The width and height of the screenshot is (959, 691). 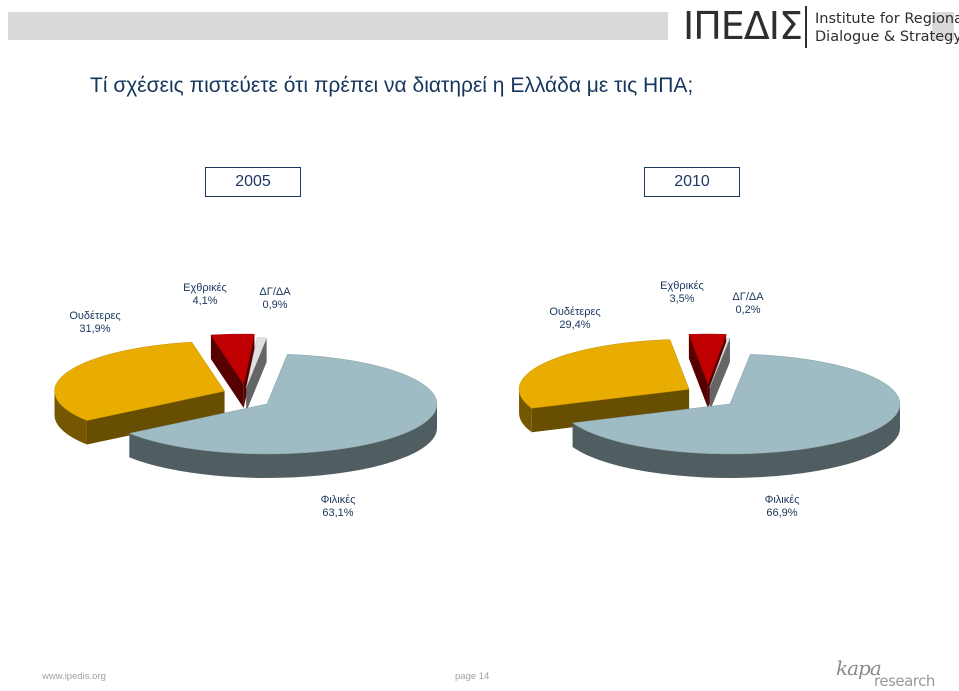 What do you see at coordinates (859, 668) in the screenshot?
I see `kapa-logo-word: kapa` at bounding box center [859, 668].